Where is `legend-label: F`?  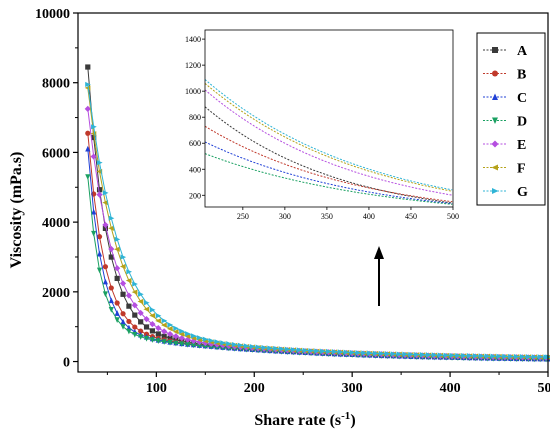 legend-label: F is located at coordinates (521, 169).